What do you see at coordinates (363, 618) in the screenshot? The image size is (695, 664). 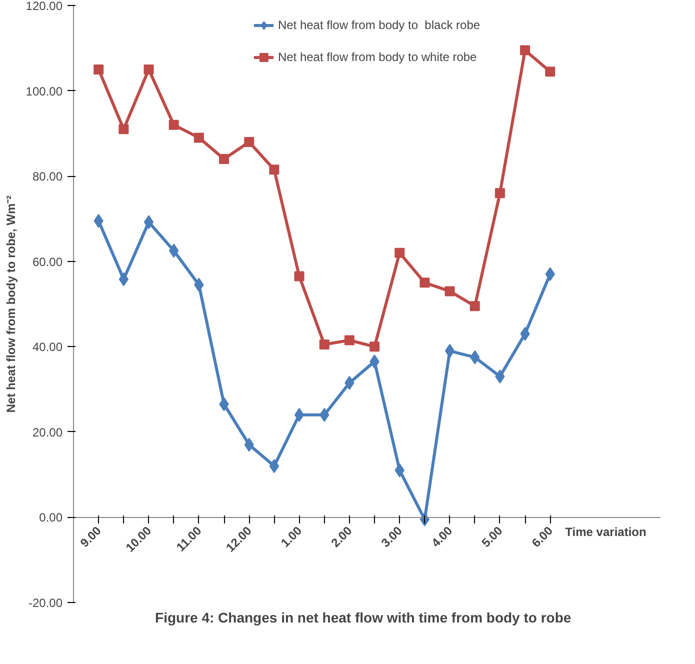 I see `text: Figure 4: Changes in net heat flow with time from body to robe` at bounding box center [363, 618].